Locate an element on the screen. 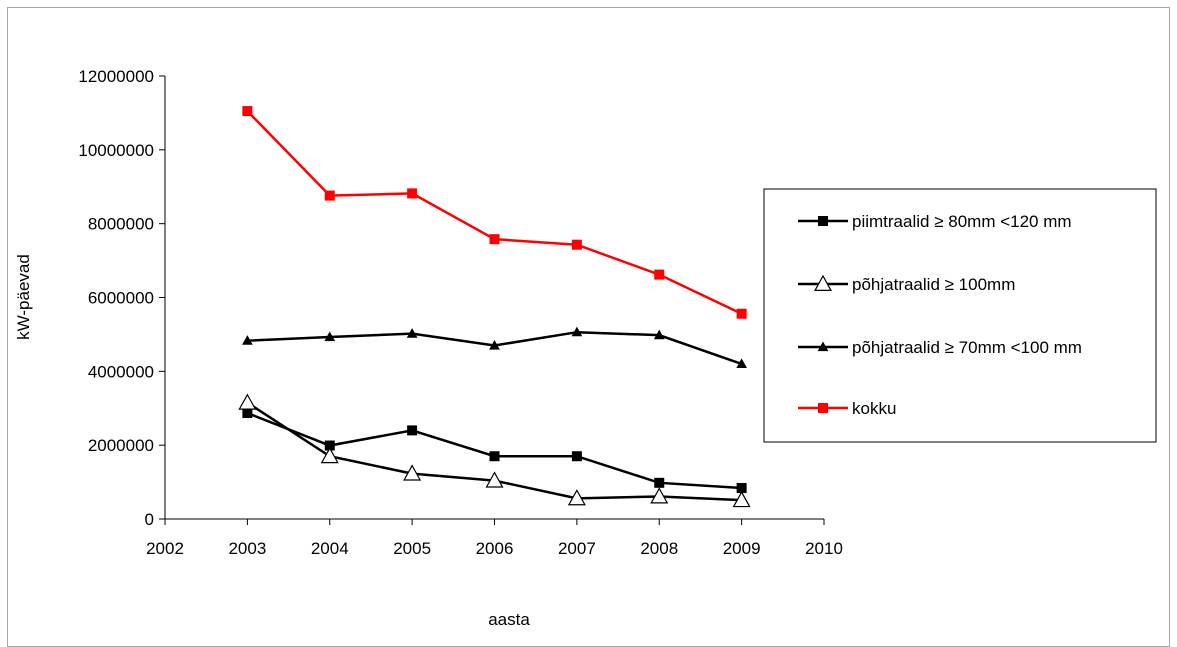 The width and height of the screenshot is (1177, 647). legend-label: kokku is located at coordinates (874, 408).